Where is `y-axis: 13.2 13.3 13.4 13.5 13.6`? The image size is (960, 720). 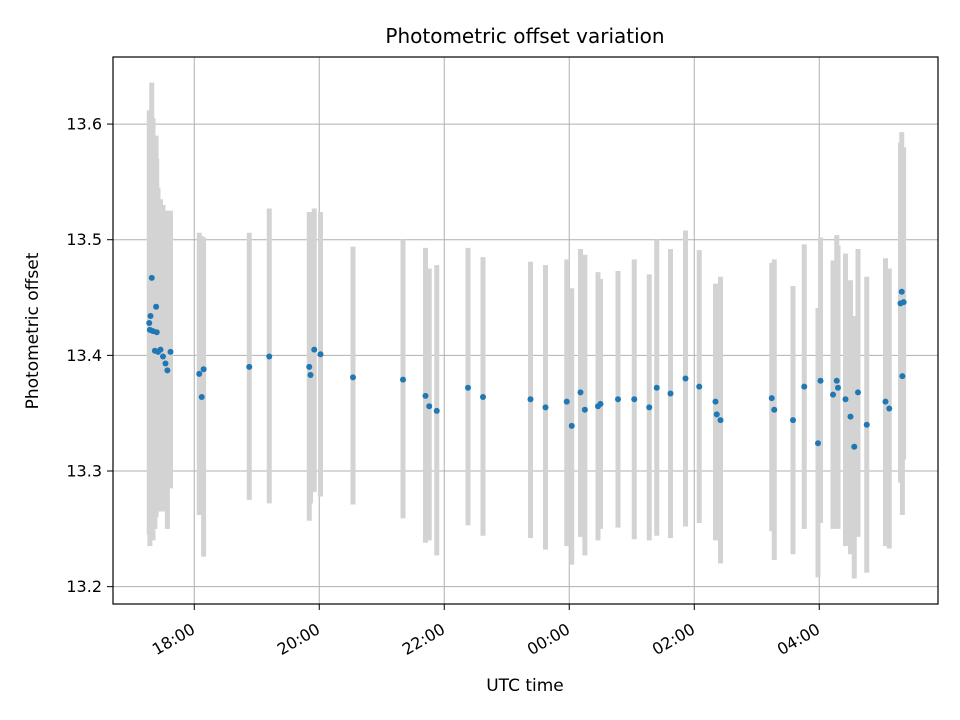
y-axis: 13.2 13.3 13.4 13.5 13.6 is located at coordinates (89, 355).